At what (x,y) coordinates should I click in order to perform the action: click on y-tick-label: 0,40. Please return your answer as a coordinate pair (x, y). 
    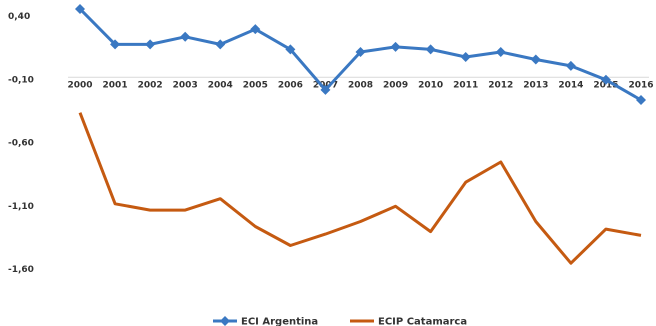
    Looking at the image, I should click on (19, 17).